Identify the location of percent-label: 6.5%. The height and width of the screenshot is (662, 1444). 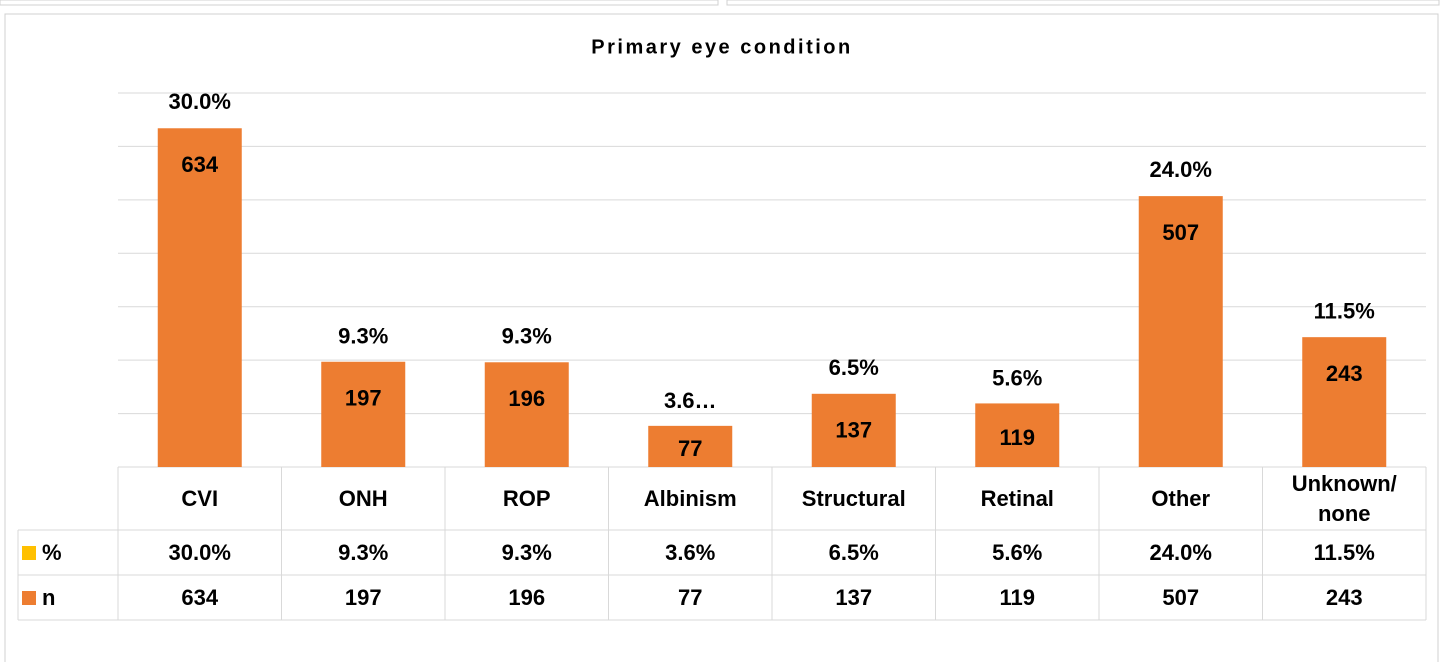
(854, 367).